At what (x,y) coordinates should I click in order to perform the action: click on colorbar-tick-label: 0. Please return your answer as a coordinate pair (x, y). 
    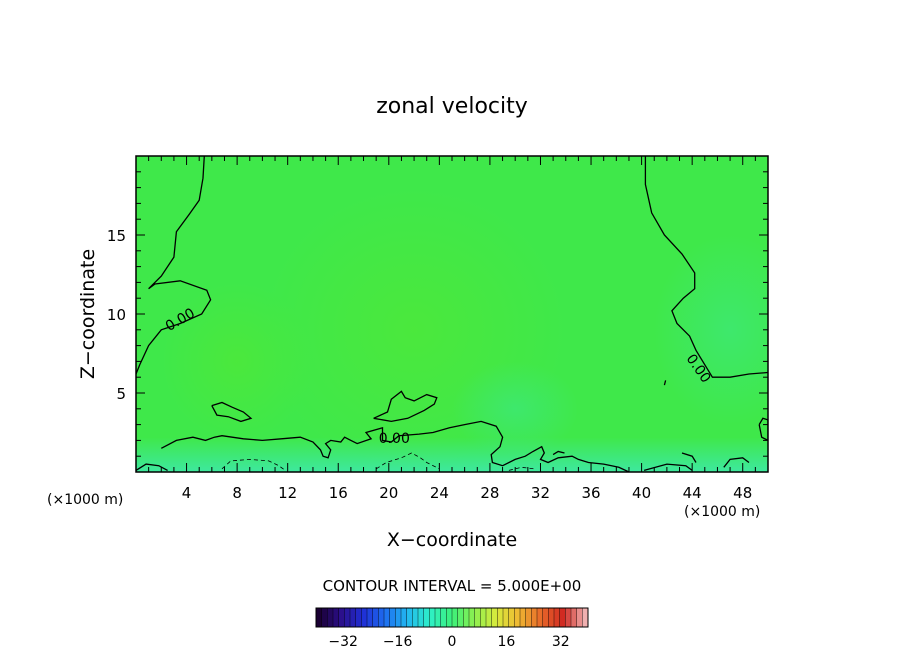
    Looking at the image, I should click on (452, 642).